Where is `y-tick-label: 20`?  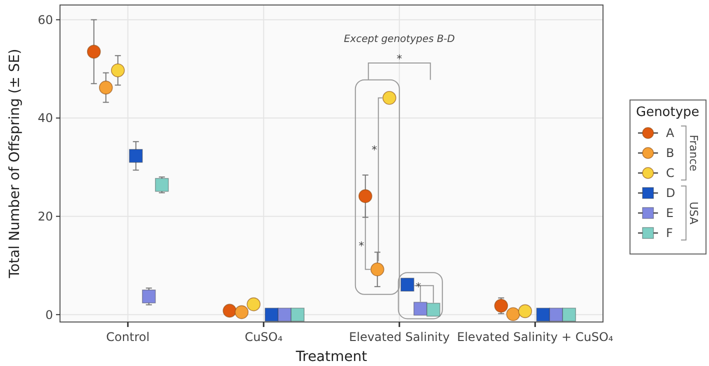
y-tick-label: 20 is located at coordinates (45, 217).